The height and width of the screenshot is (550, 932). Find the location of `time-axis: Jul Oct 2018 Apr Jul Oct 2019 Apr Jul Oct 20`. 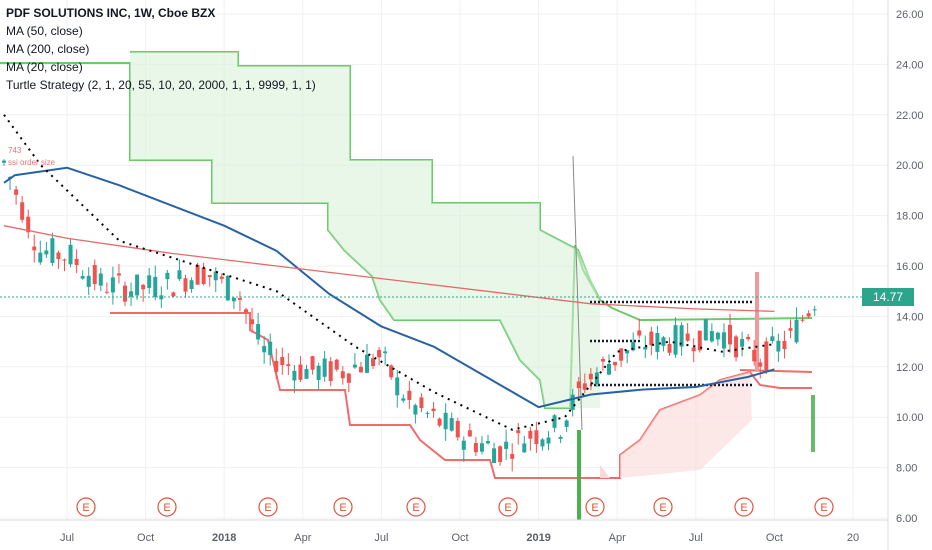

time-axis: Jul Oct 2018 Apr Jul Oct 2019 Apr Jul Oct 20 is located at coordinates (444, 531).